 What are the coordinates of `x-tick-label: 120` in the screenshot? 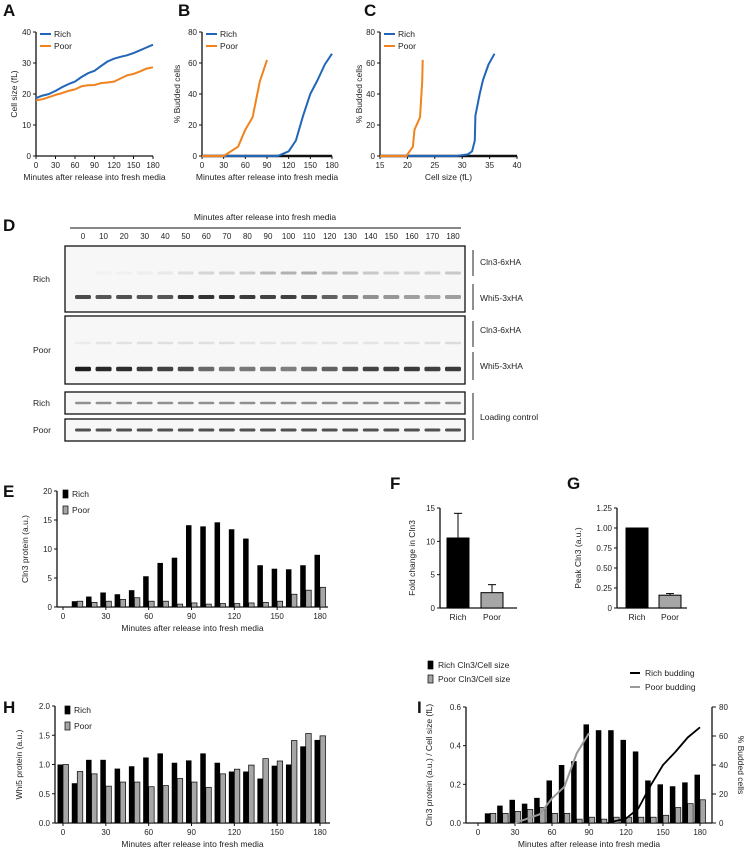 It's located at (626, 832).